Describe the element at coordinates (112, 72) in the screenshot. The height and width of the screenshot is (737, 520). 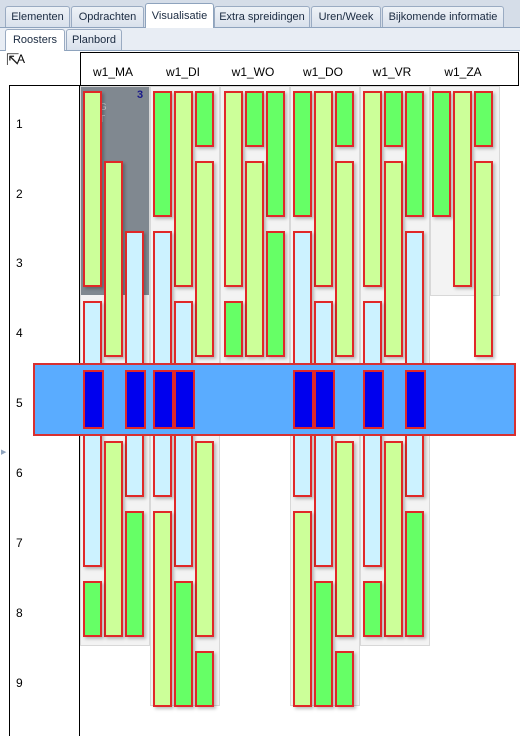
I see `day-label-ma: w1_MA` at that location.